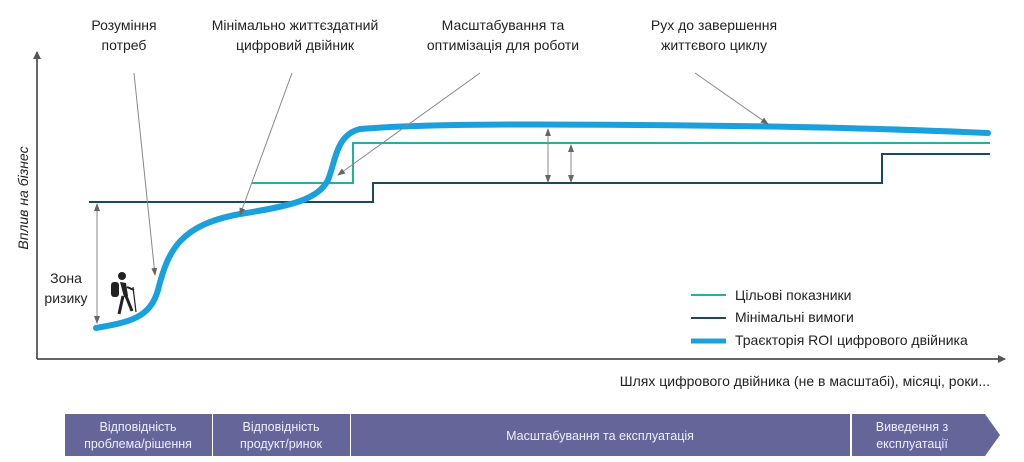  I want to click on risk-zone-label: Зона ризику, so click(65, 288).